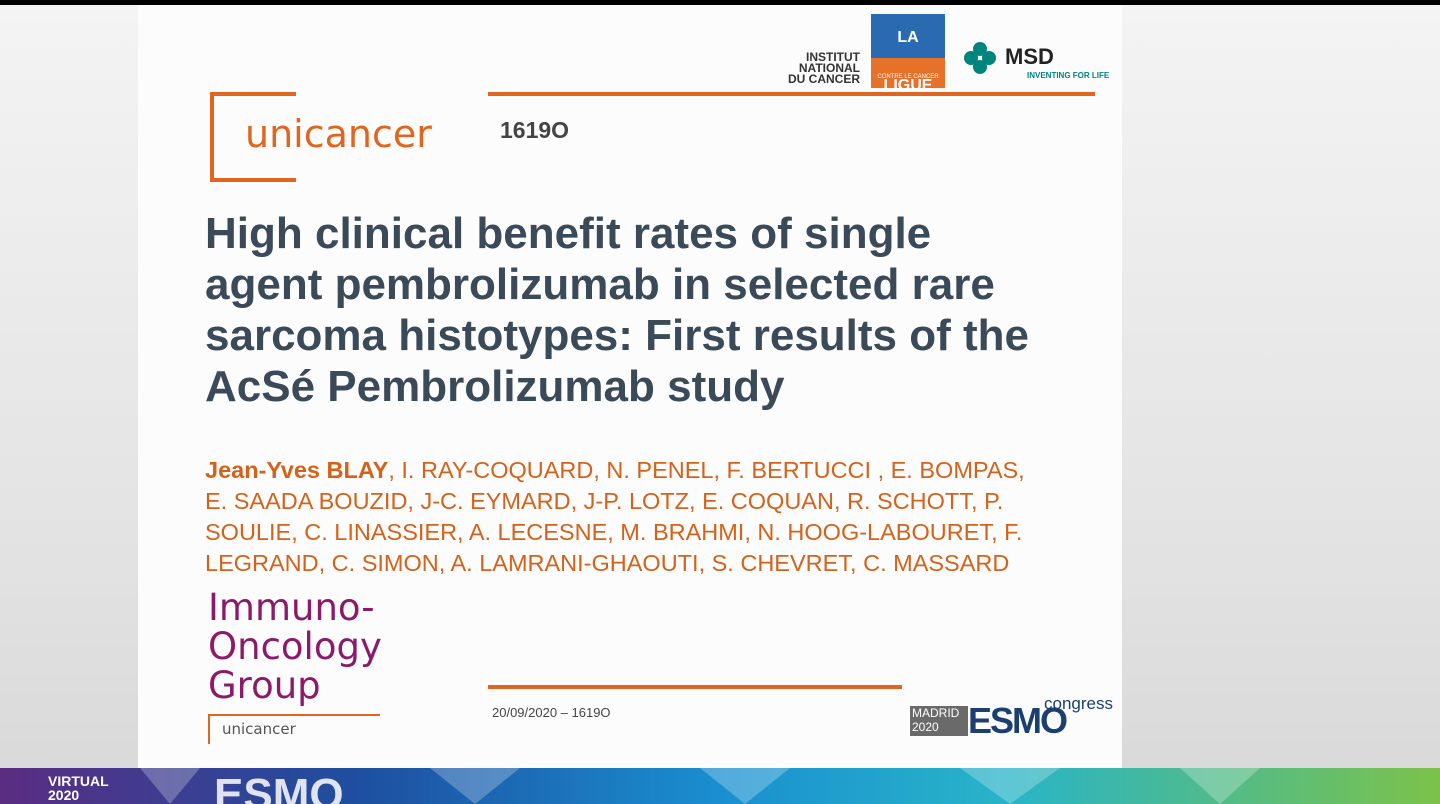  I want to click on title-line: AcSé Pembrolizumab study, so click(495, 386).